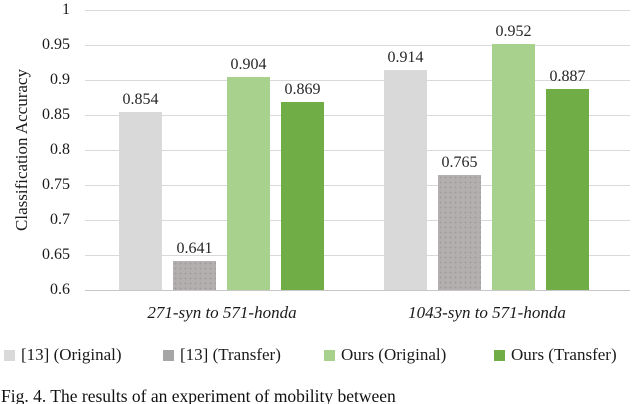 The image size is (640, 404). Describe the element at coordinates (405, 58) in the screenshot. I see `bar-value-label: 0.914` at that location.